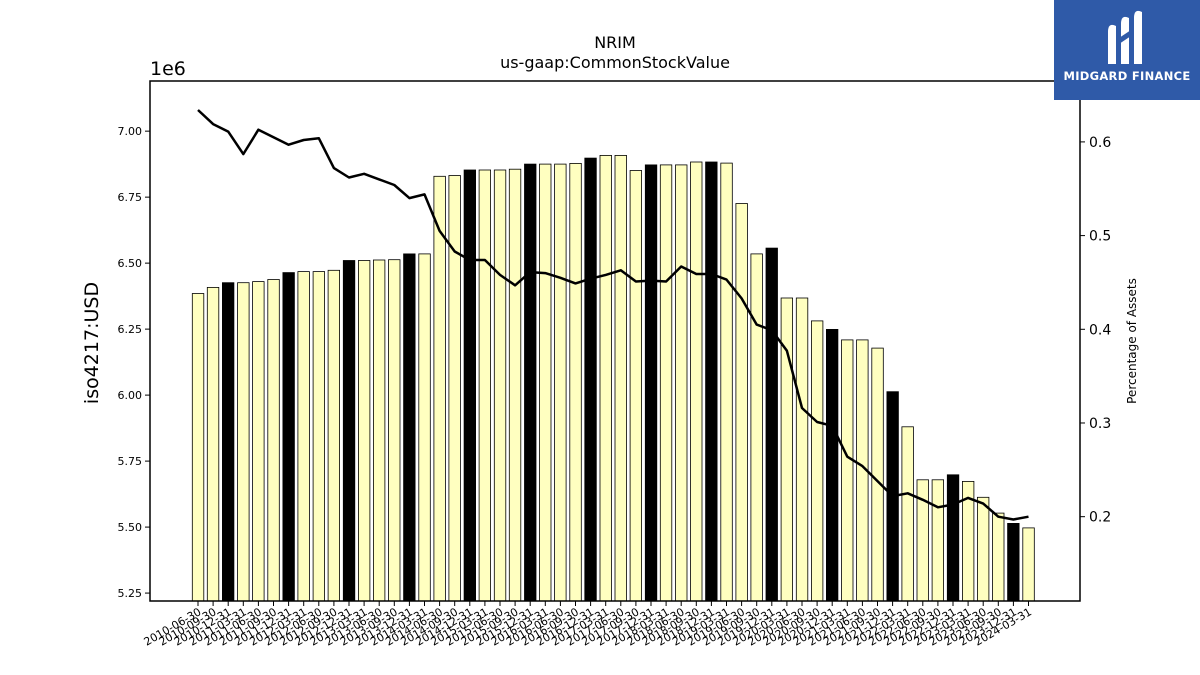 Image resolution: width=1200 pixels, height=675 pixels. What do you see at coordinates (130, 131) in the screenshot?
I see `y-tick-label: 7.00` at bounding box center [130, 131].